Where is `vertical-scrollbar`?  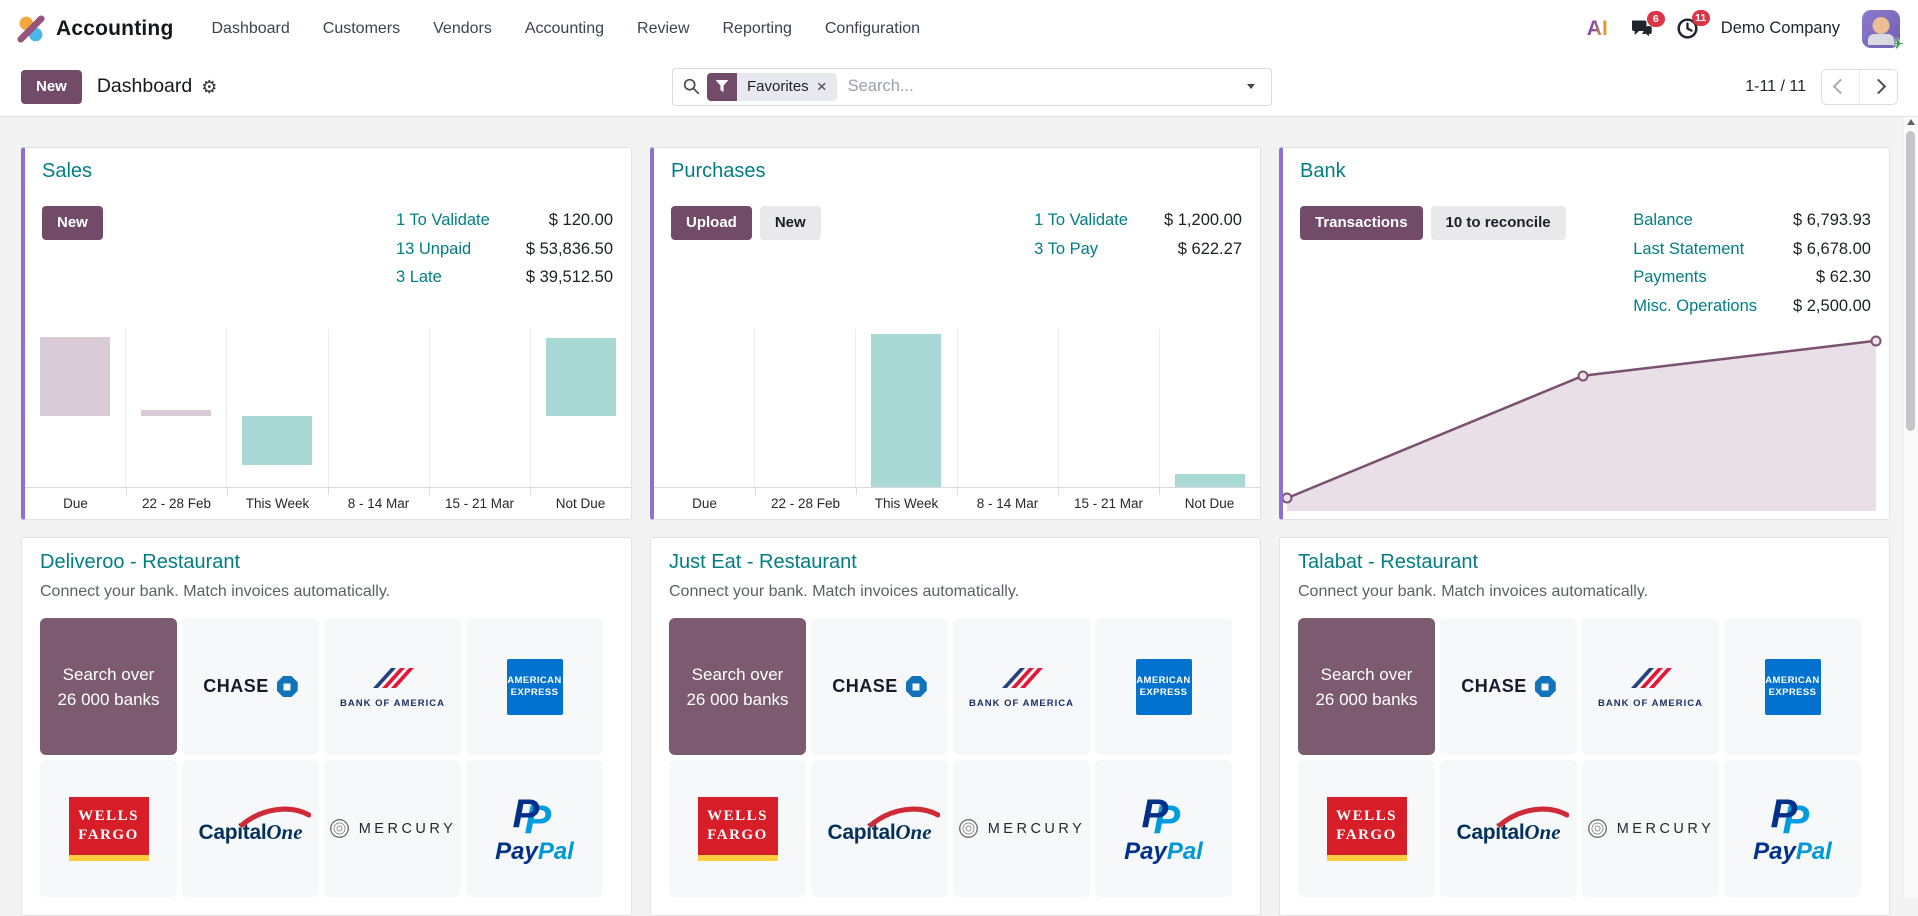 vertical-scrollbar is located at coordinates (1910, 507).